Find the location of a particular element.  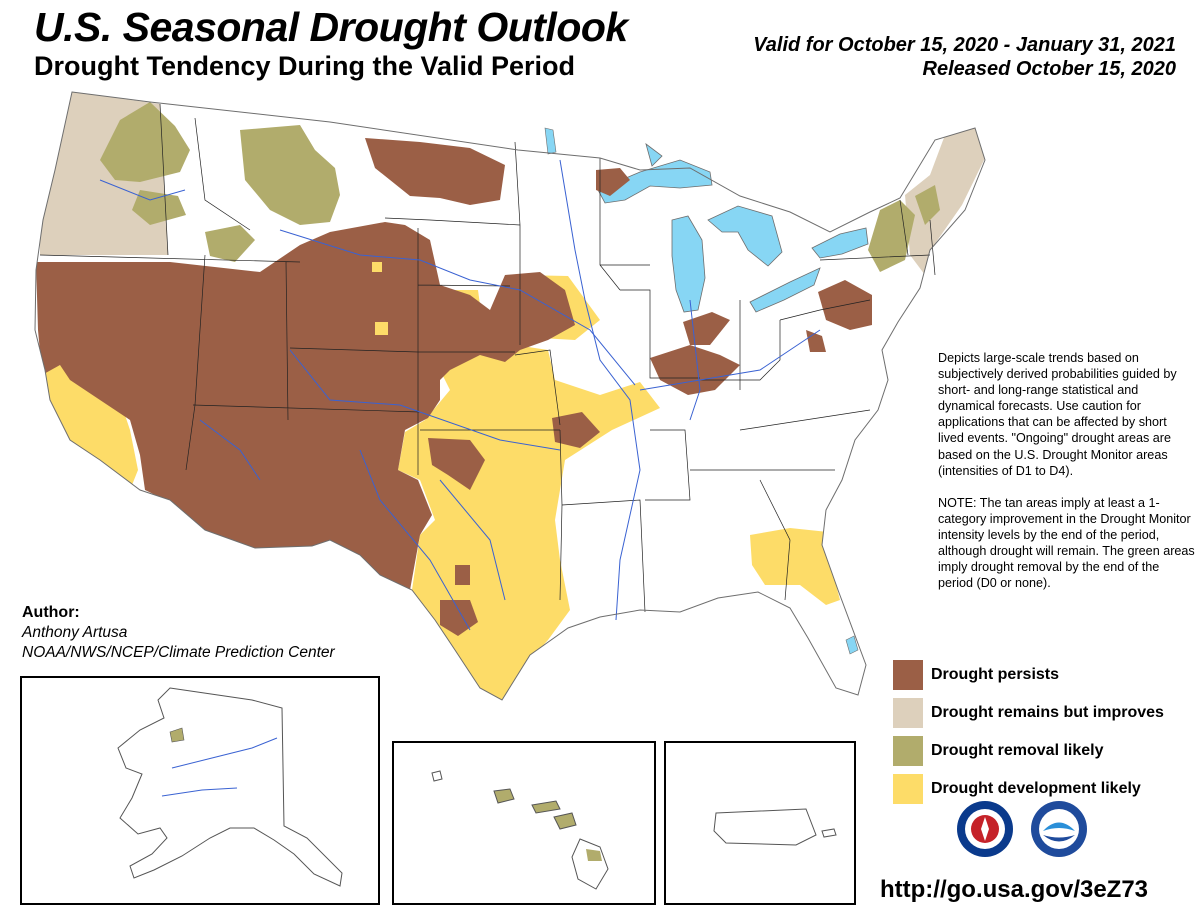

drought-removal-areas is located at coordinates (520, 187).